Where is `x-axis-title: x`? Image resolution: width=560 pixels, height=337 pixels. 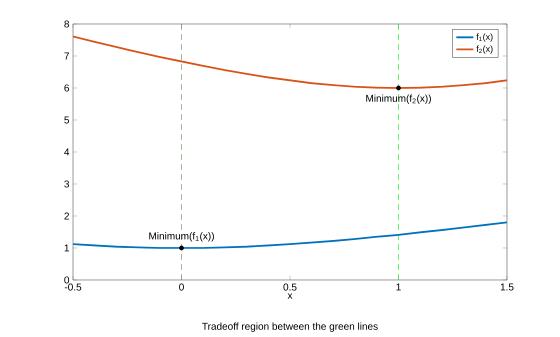 x-axis-title: x is located at coordinates (290, 296).